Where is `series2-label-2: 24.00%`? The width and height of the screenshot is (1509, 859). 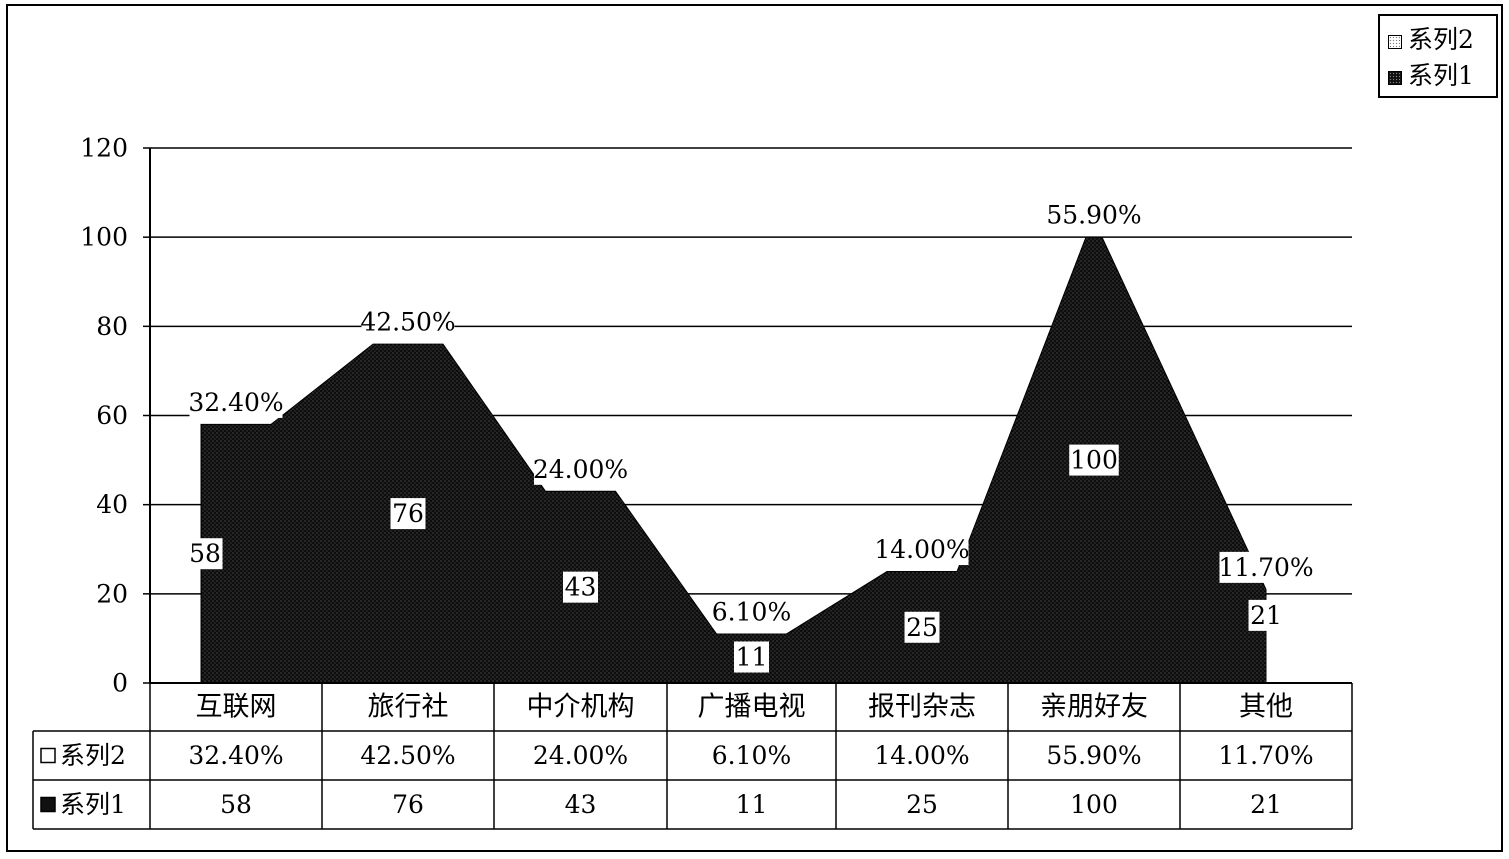 series2-label-2: 24.00% is located at coordinates (580, 469).